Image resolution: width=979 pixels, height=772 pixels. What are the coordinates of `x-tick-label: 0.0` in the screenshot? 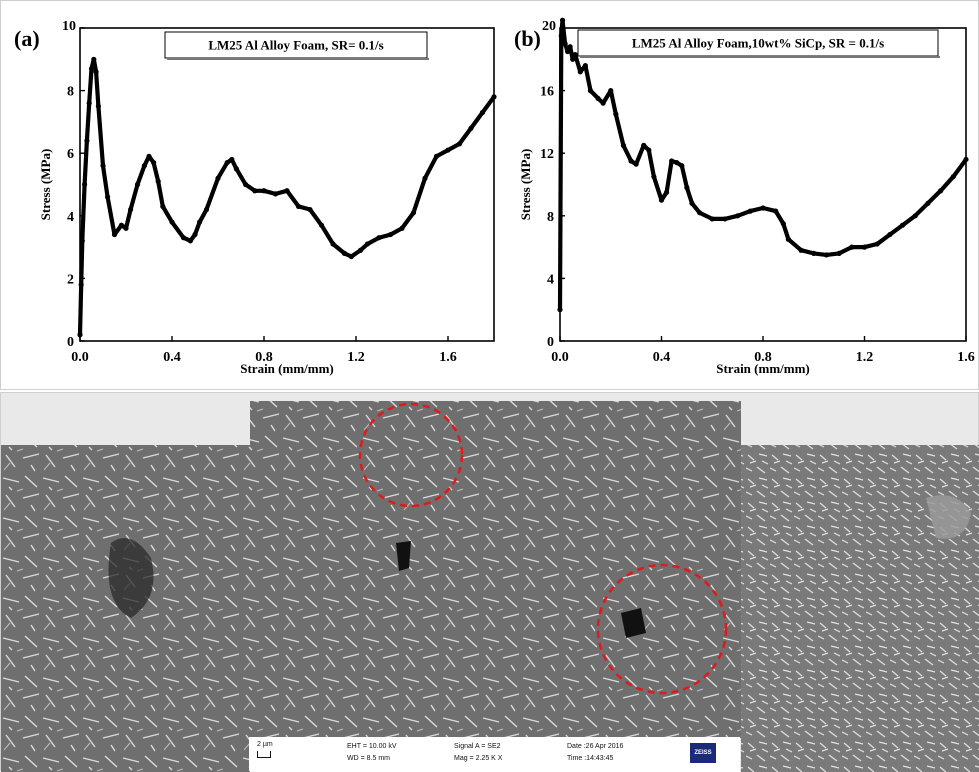 It's located at (560, 357).